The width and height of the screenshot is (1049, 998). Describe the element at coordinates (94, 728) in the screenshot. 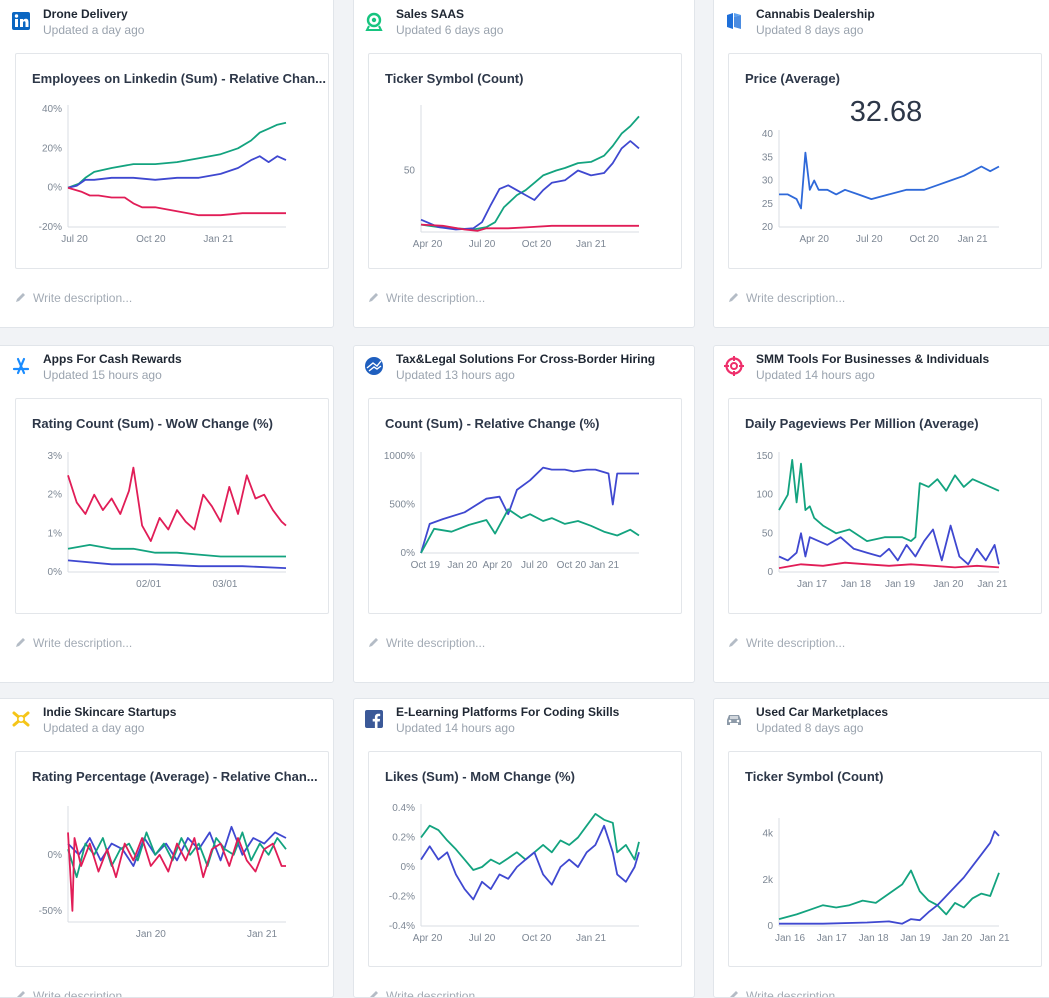

I see `card-updated: Updated a day ago` at that location.